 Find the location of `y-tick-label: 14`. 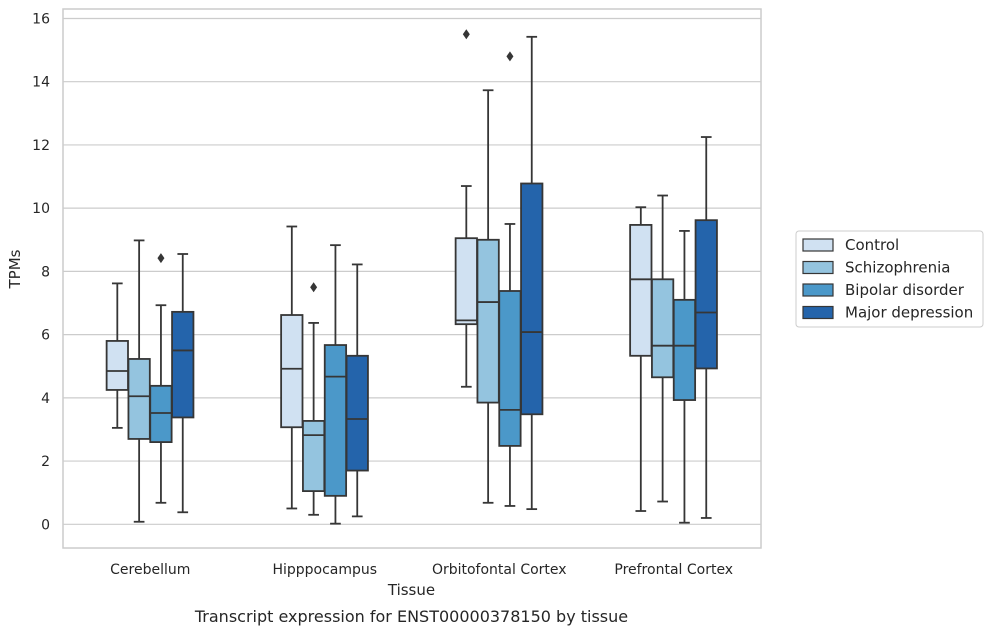

y-tick-label: 14 is located at coordinates (41, 83).